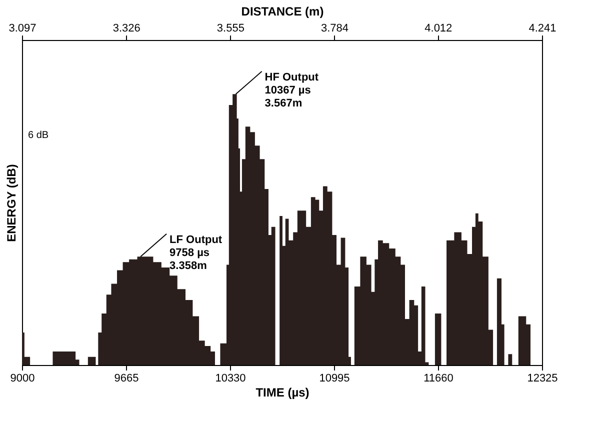 The image size is (603, 435). Describe the element at coordinates (291, 90) in the screenshot. I see `annotation: HF Output 10367 µs 3.567m` at that location.